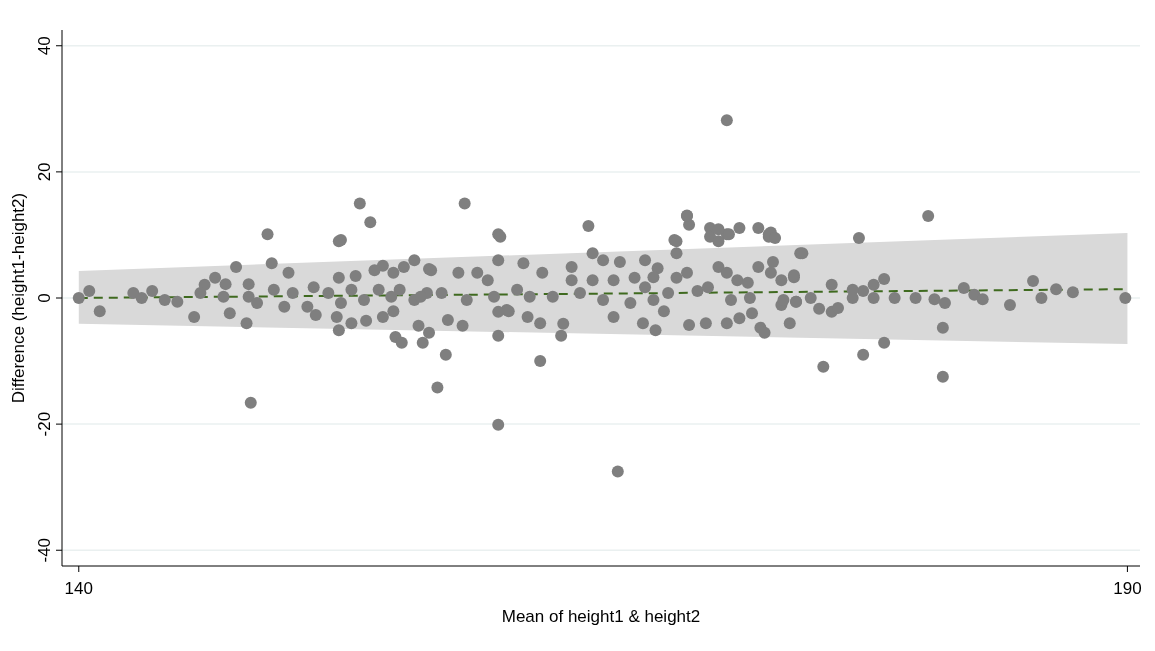 The image size is (1155, 651). Describe the element at coordinates (44, 298) in the screenshot. I see `y-tick-label: 0` at that location.